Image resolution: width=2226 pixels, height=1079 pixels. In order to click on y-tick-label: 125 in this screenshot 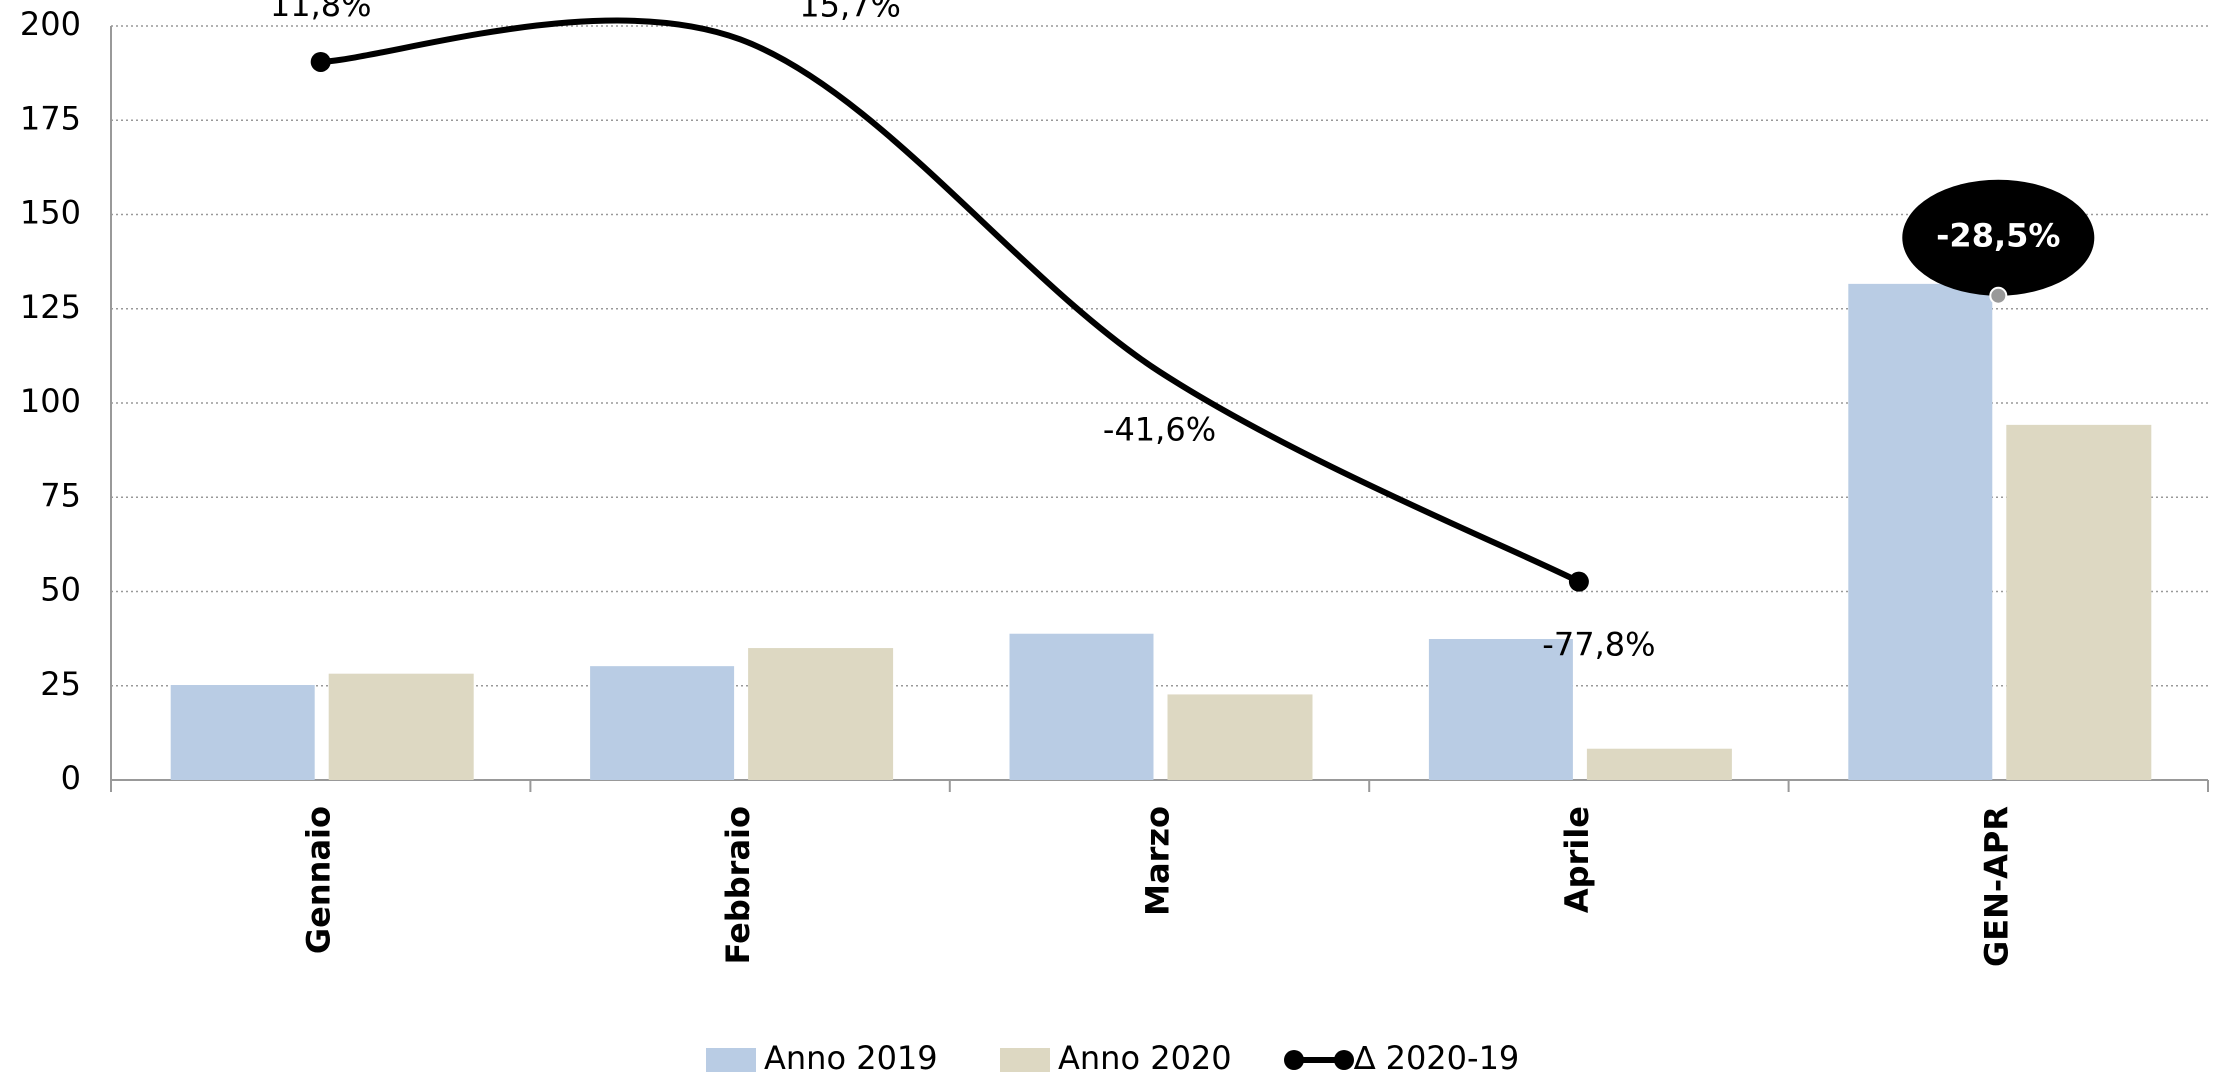, I will do `click(50, 307)`.